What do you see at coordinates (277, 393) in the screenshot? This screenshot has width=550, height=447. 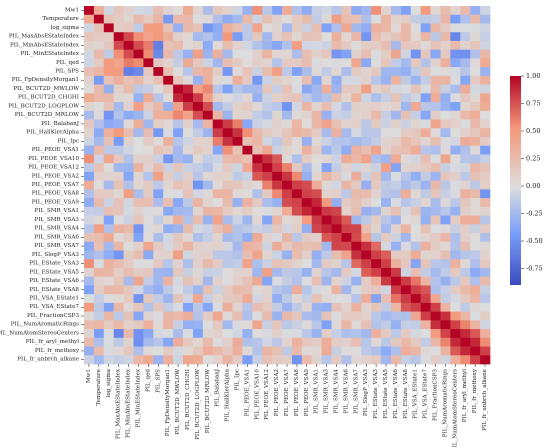 I see `column-label-19: PIL_PEOE_VSA2` at bounding box center [277, 393].